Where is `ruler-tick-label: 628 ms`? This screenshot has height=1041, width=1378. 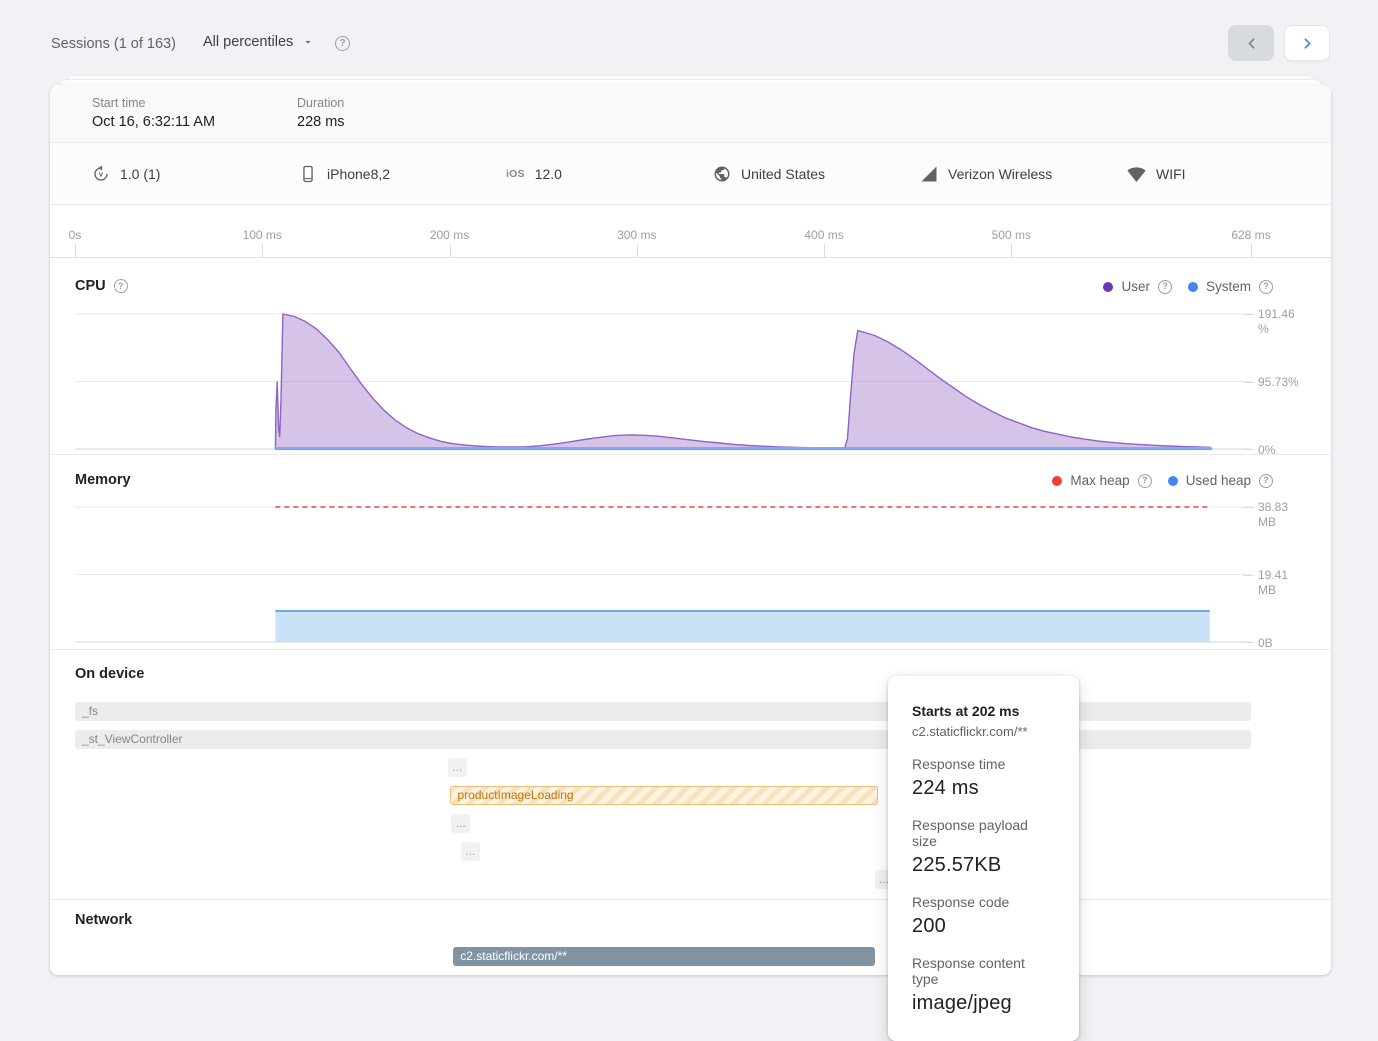
ruler-tick-label: 628 ms is located at coordinates (1251, 235).